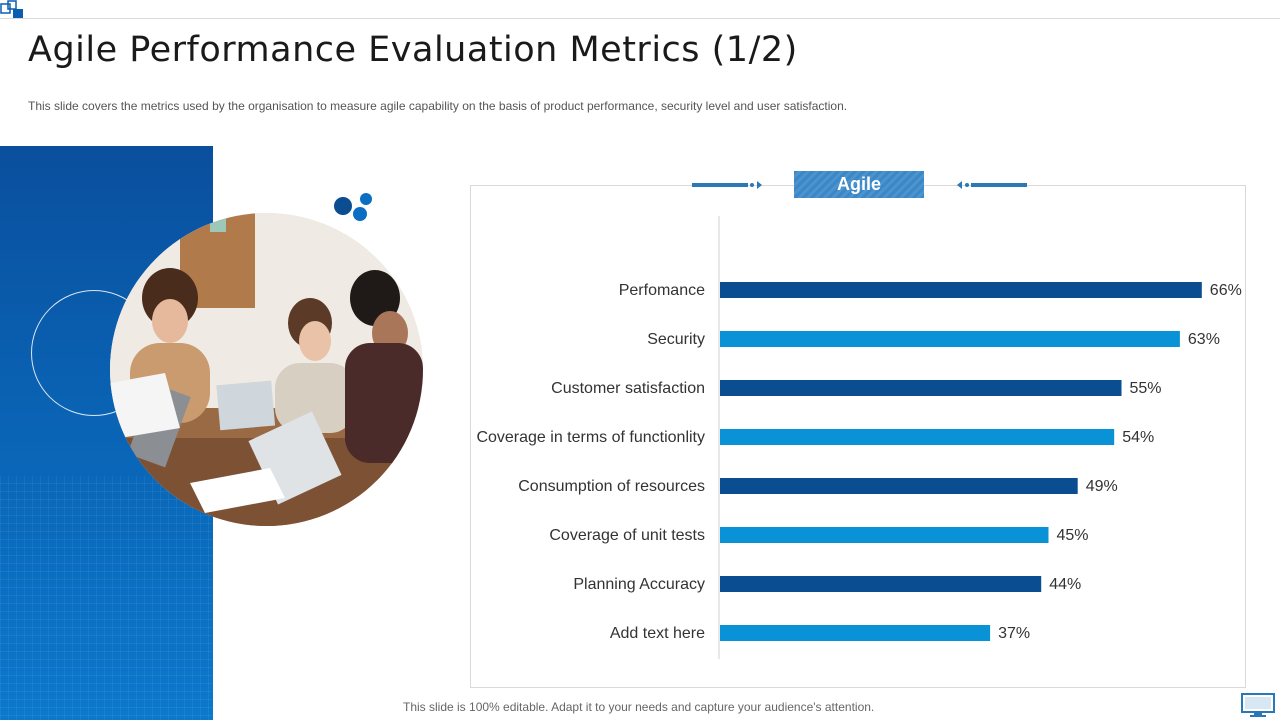 This screenshot has height=720, width=1280. What do you see at coordinates (657, 633) in the screenshot?
I see `category-label-7: Add text here` at bounding box center [657, 633].